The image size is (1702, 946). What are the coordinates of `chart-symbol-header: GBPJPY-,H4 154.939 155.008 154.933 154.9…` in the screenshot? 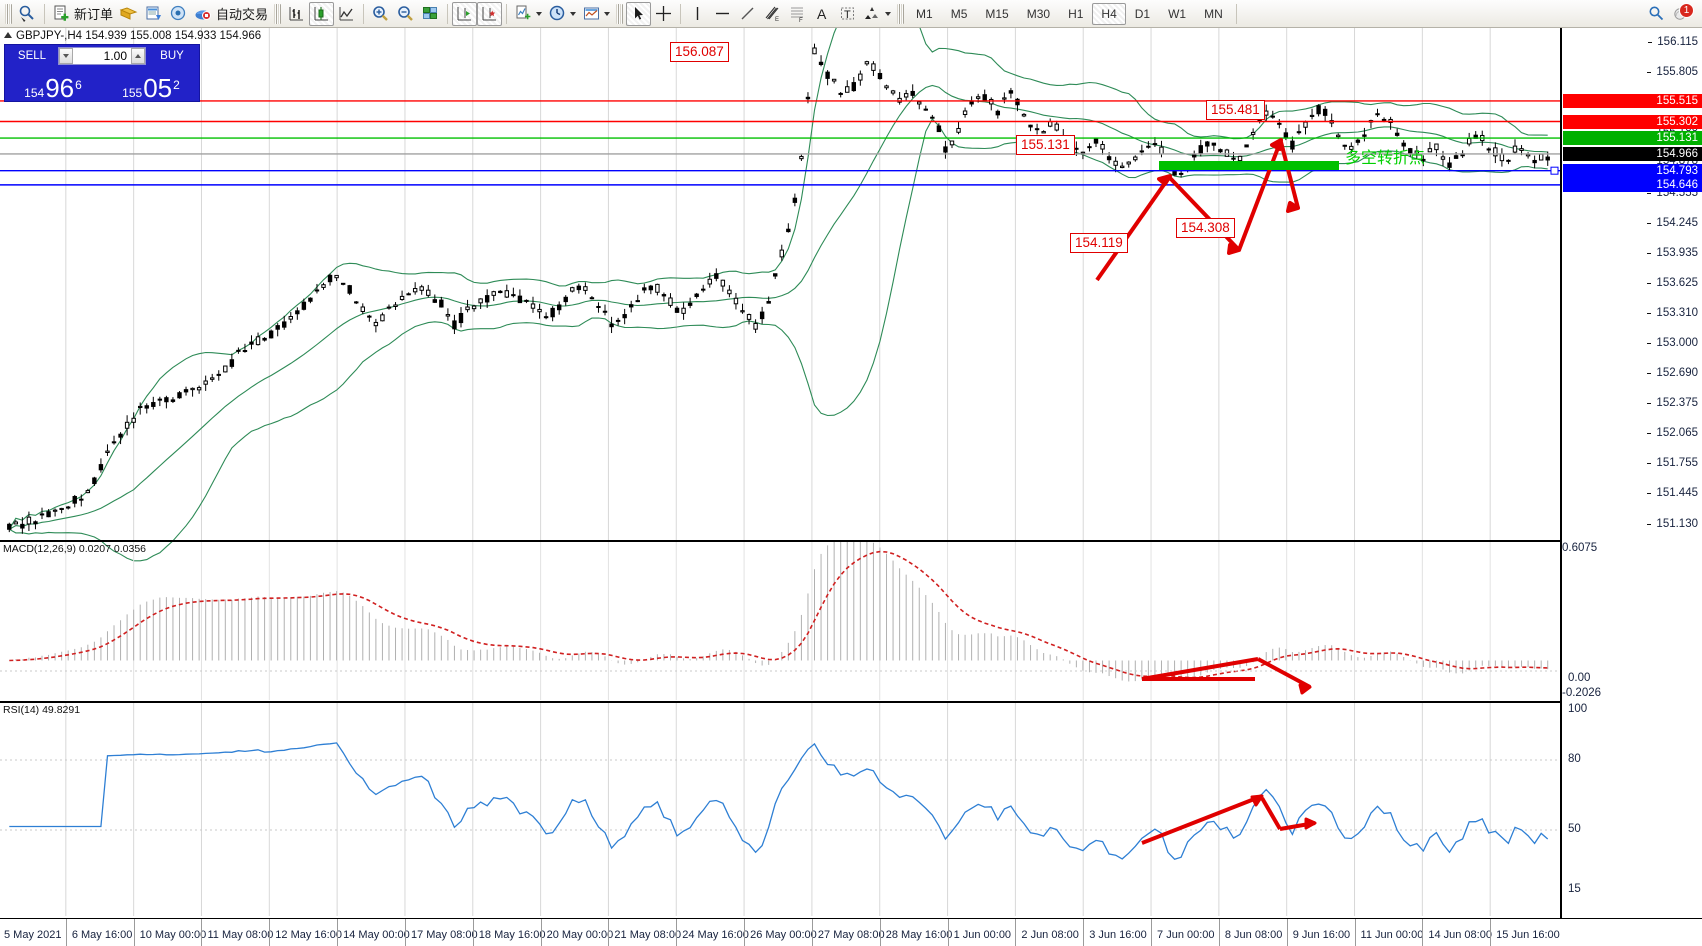 It's located at (132, 36).